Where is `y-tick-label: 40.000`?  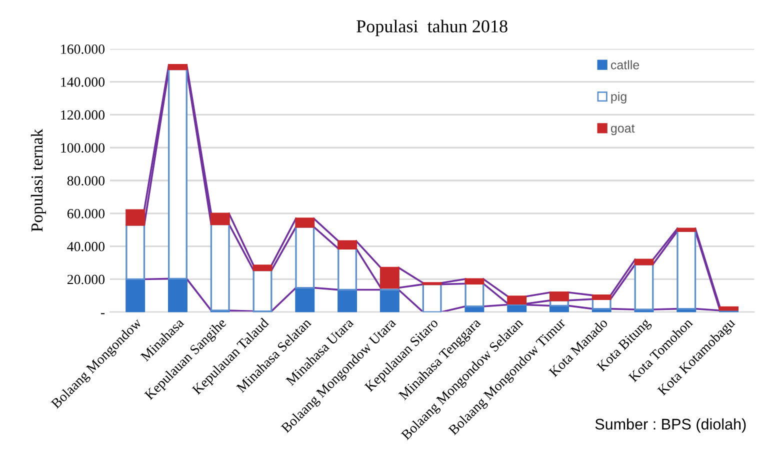 y-tick-label: 40.000 is located at coordinates (86, 247).